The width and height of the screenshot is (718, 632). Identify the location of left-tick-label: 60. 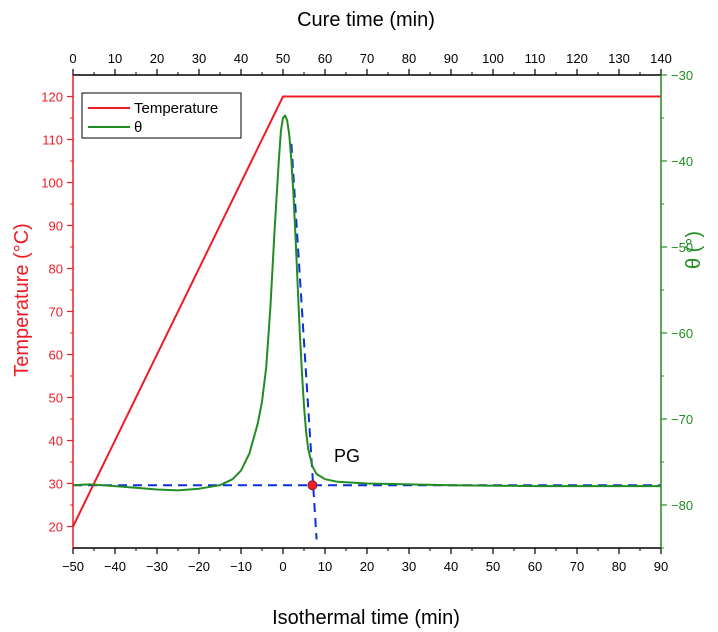
(56, 355).